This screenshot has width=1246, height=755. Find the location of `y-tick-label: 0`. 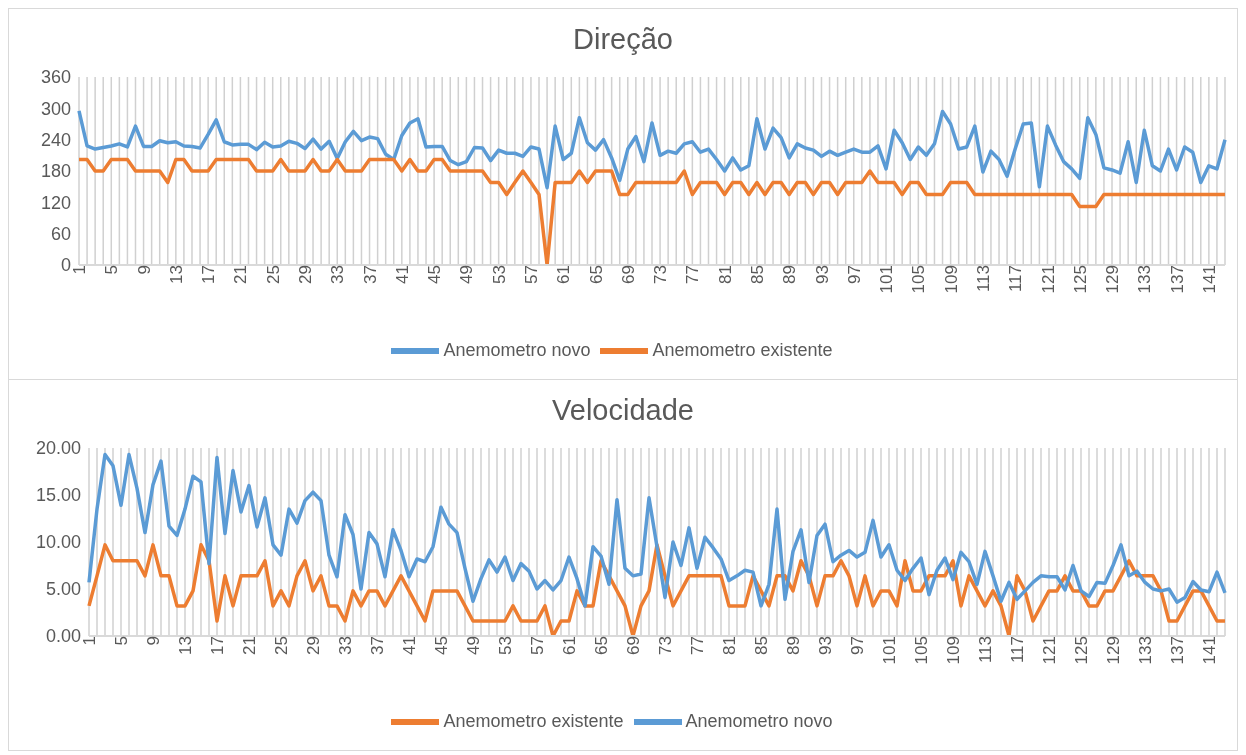

y-tick-label: 0 is located at coordinates (65, 265).